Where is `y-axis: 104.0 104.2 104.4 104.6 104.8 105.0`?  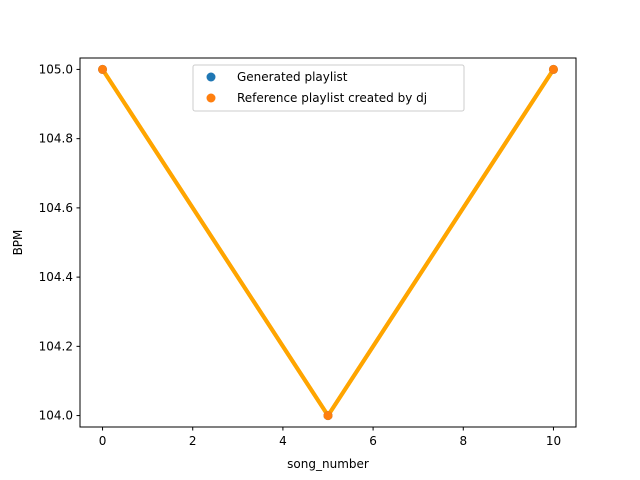
y-axis: 104.0 104.2 104.4 104.6 104.8 105.0 is located at coordinates (59, 242).